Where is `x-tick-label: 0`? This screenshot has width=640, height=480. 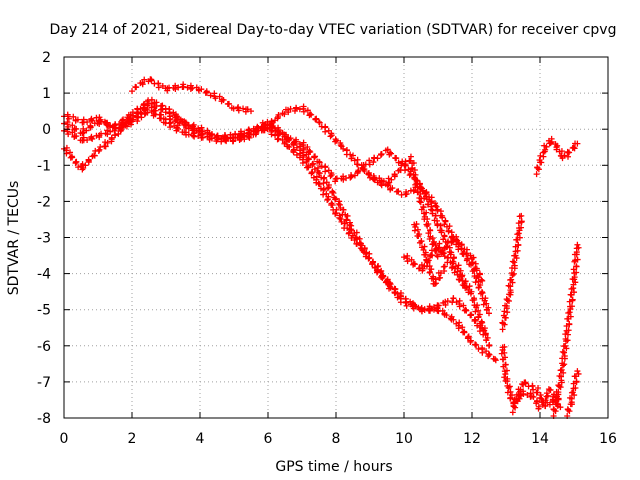
x-tick-label: 0 is located at coordinates (64, 439).